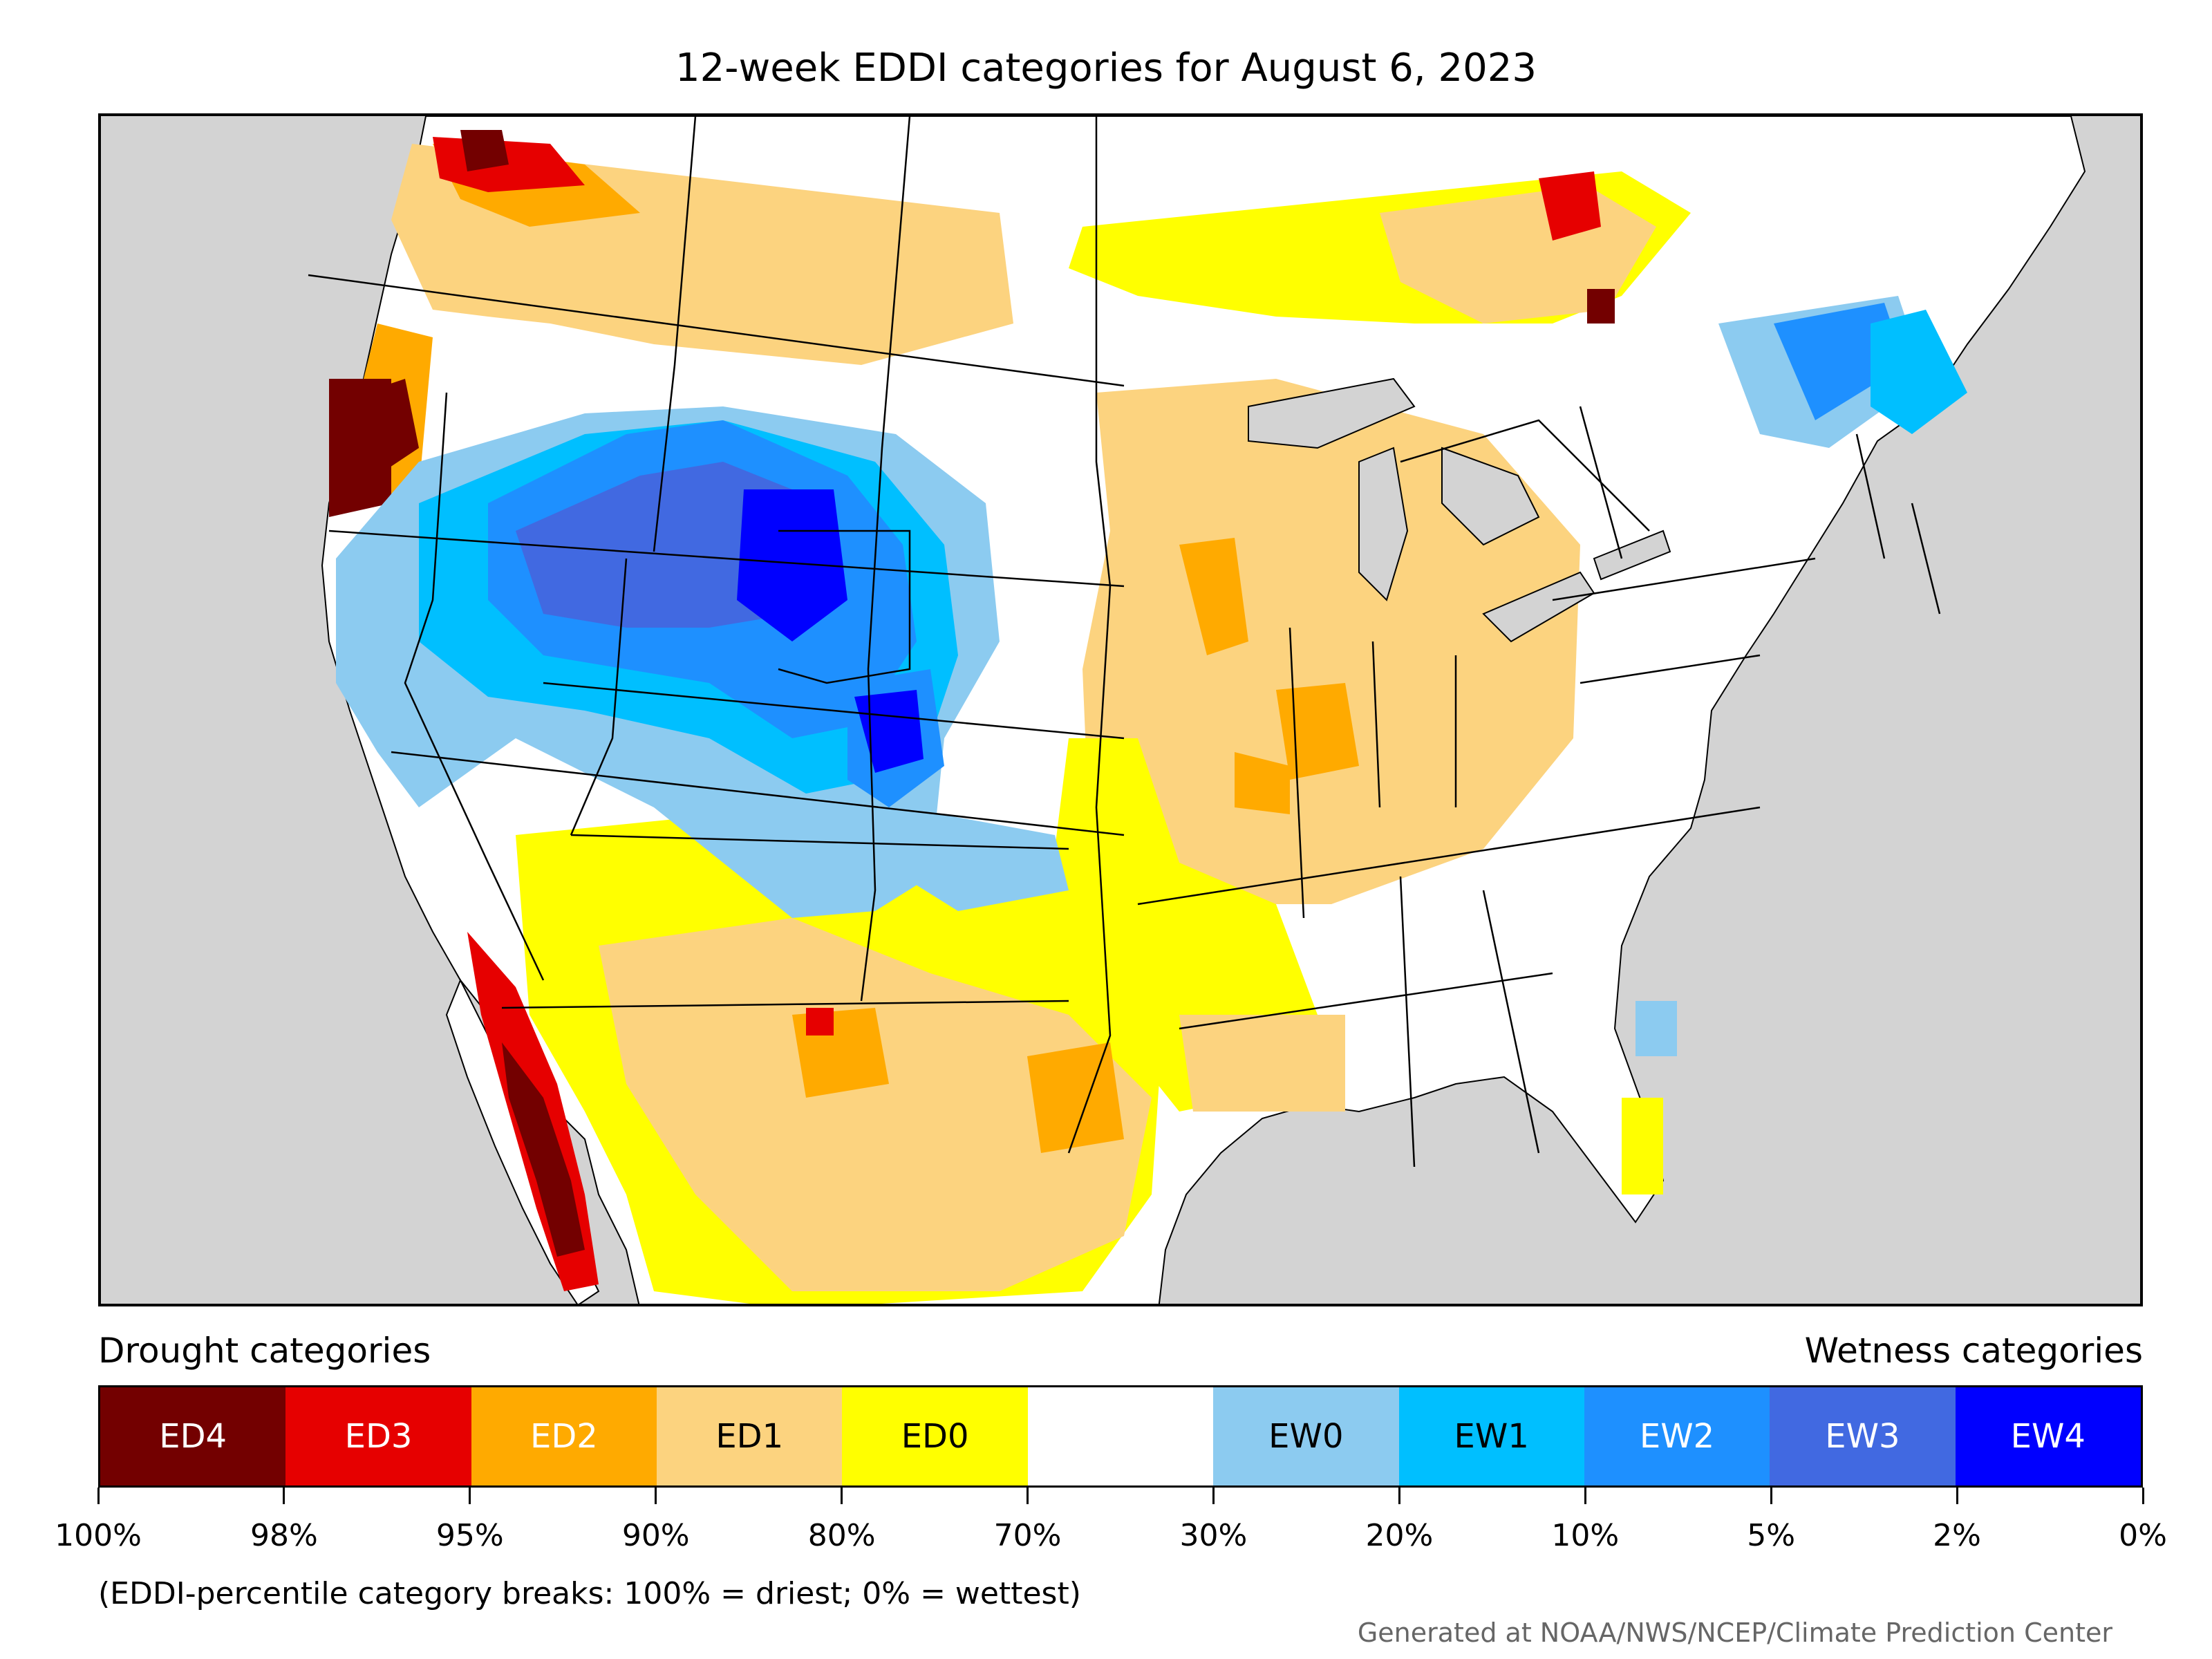 This screenshot has height=1659, width=2212. What do you see at coordinates (1863, 1436) in the screenshot?
I see `legend-swatch: EW3` at bounding box center [1863, 1436].